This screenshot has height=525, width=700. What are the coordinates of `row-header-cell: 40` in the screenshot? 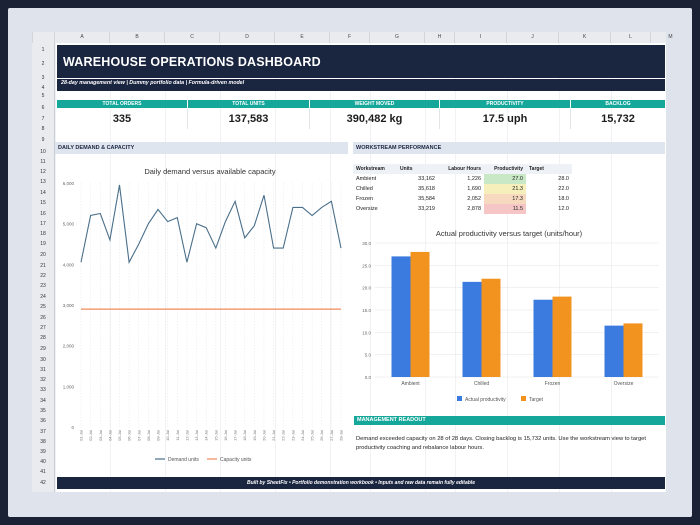 It's located at (43, 462).